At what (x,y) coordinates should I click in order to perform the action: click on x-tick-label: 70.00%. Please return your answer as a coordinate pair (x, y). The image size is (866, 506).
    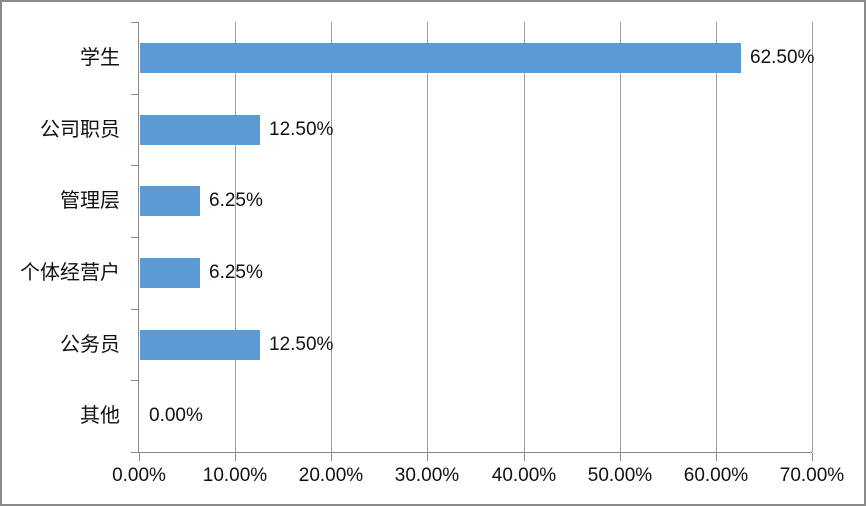
    Looking at the image, I should click on (812, 475).